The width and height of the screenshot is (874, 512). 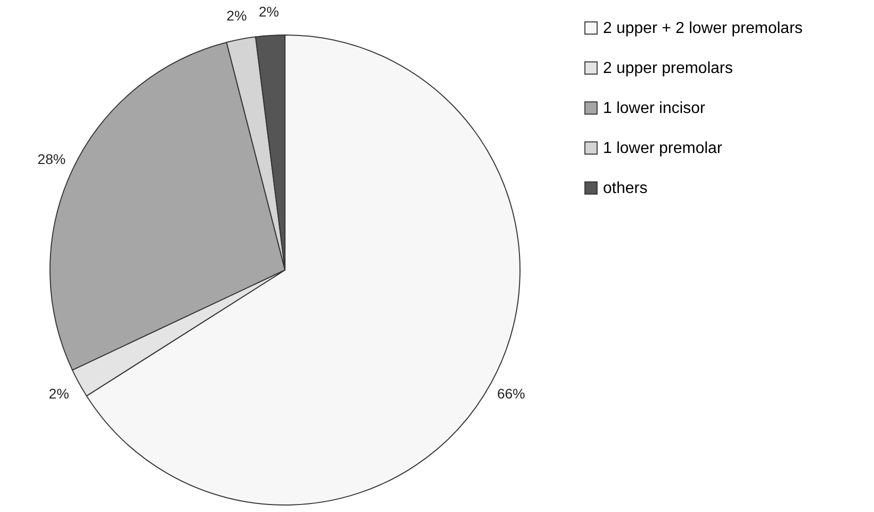 What do you see at coordinates (703, 28) in the screenshot?
I see `legend-label: 2 upper + 2 lower premolars` at bounding box center [703, 28].